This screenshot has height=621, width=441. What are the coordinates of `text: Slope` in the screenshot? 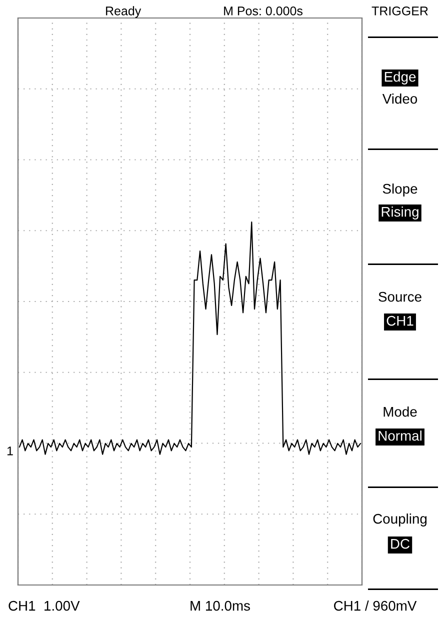 It's located at (400, 190).